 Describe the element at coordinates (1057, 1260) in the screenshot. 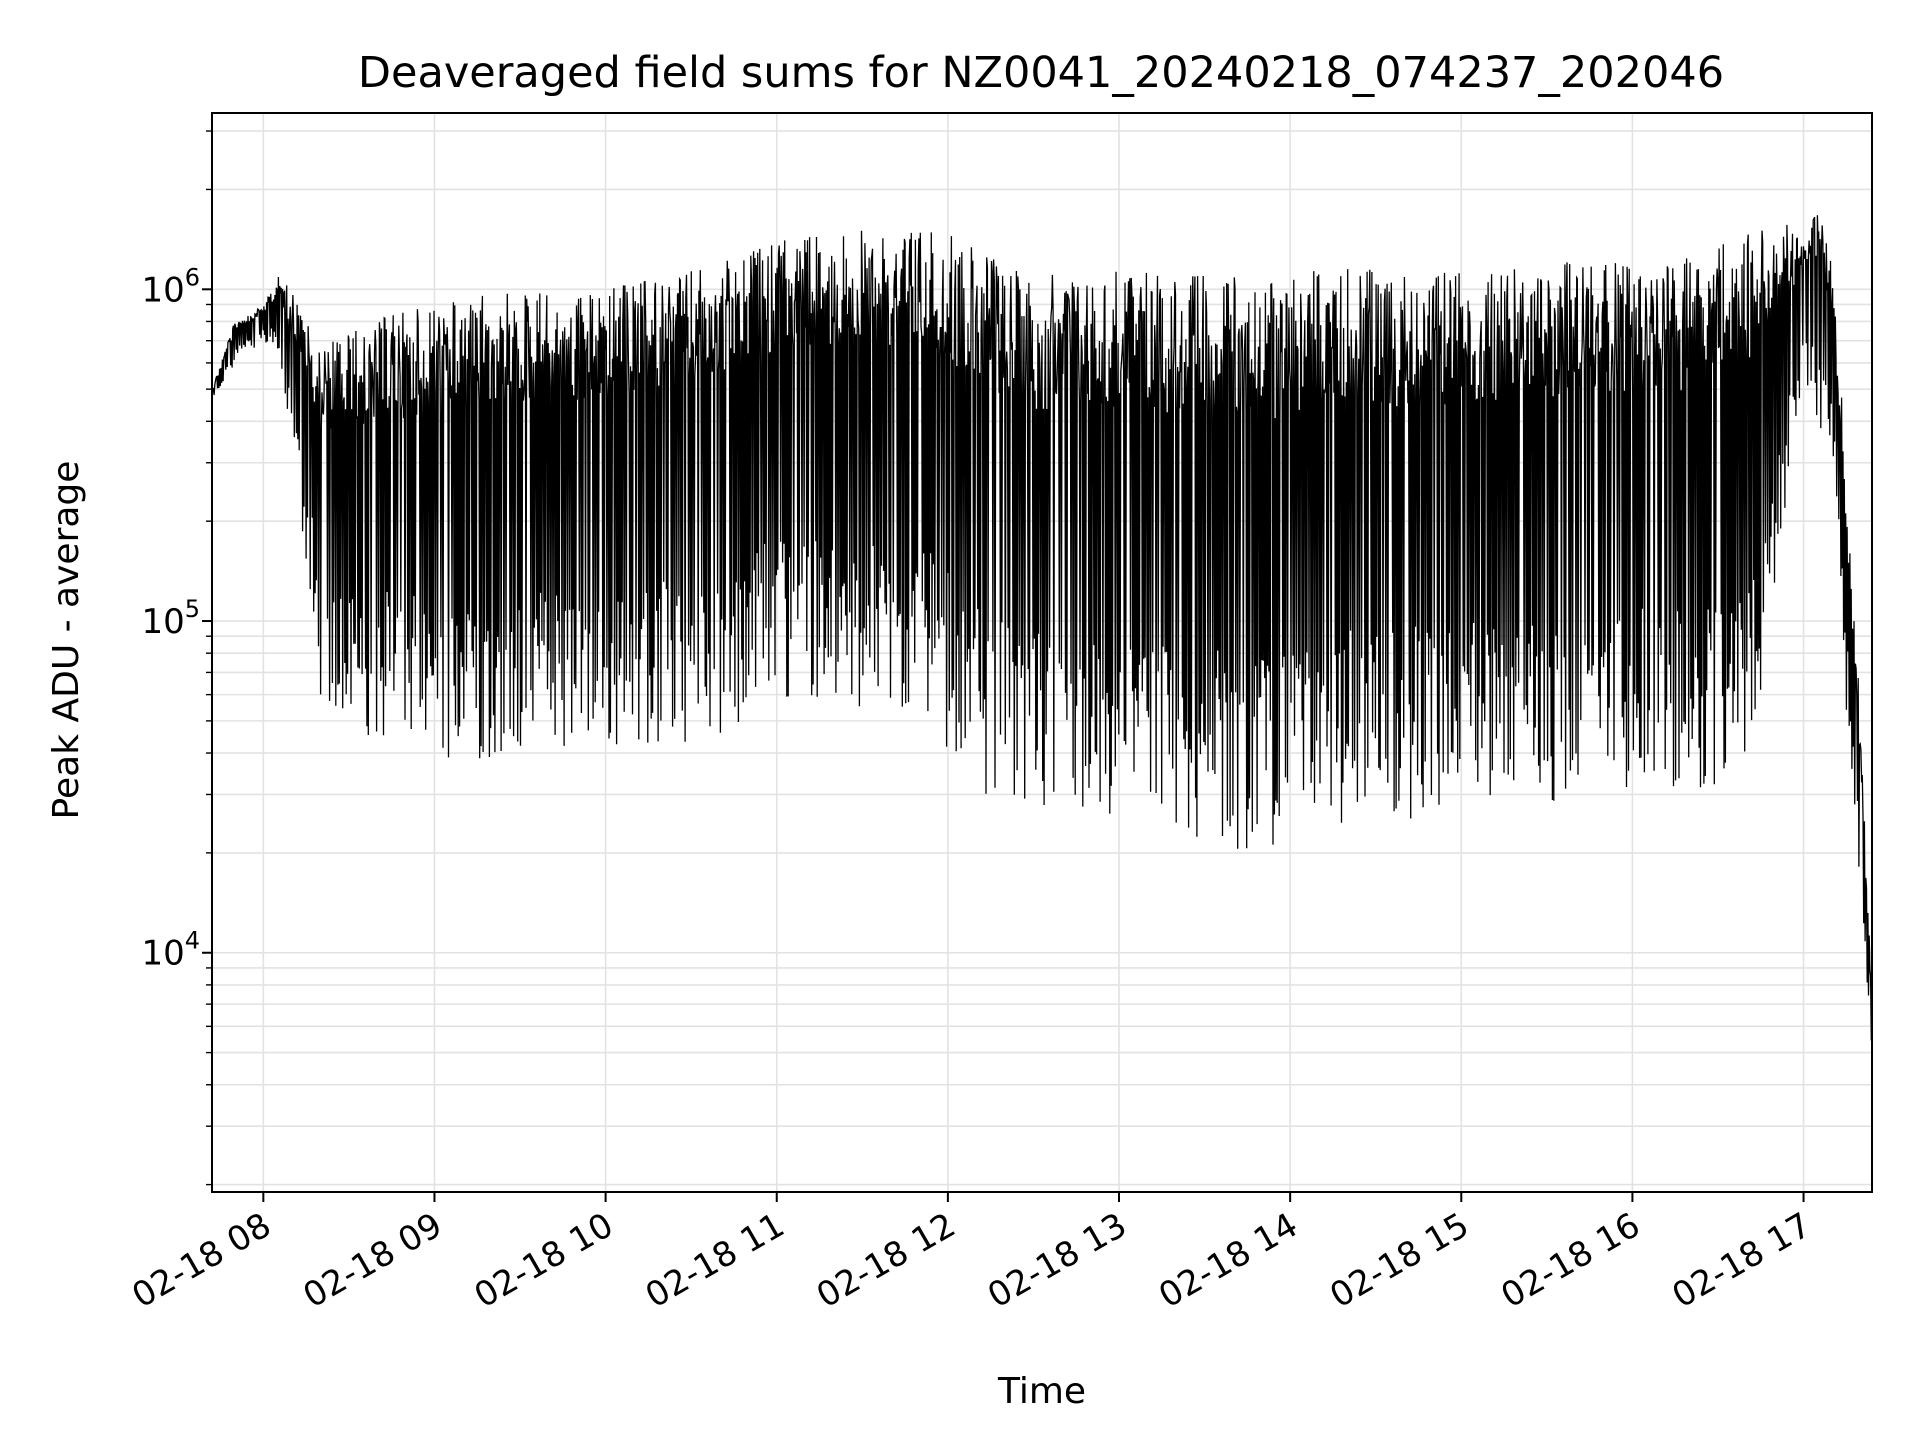

I see `x-tick-label: 02-18 13` at that location.